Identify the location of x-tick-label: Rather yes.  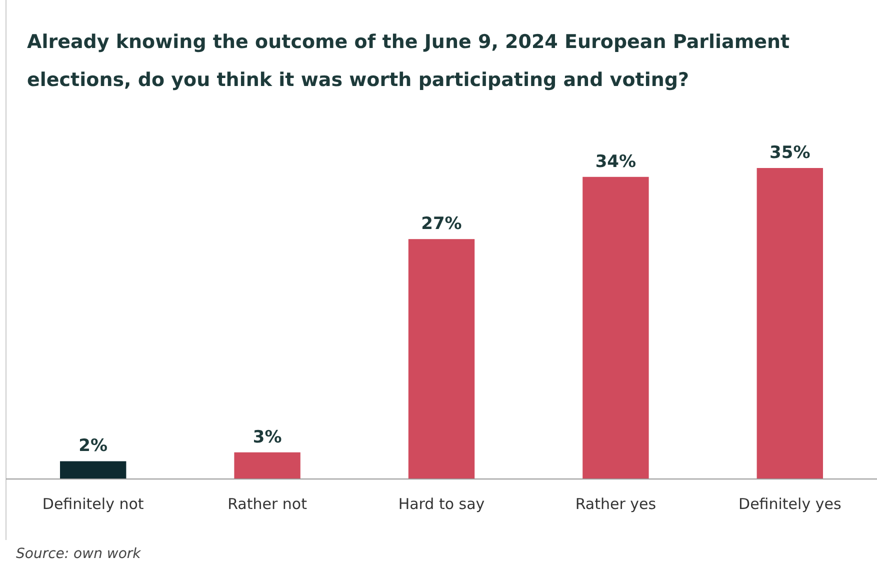
(615, 504).